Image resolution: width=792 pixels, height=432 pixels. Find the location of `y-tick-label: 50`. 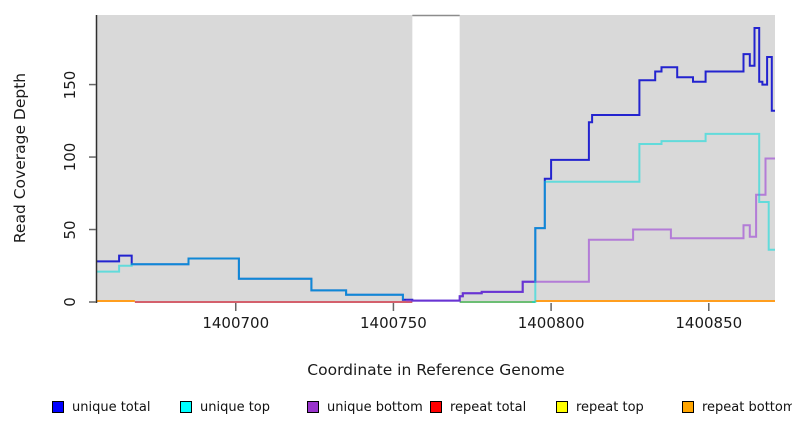

y-tick-label: 50 is located at coordinates (70, 229).